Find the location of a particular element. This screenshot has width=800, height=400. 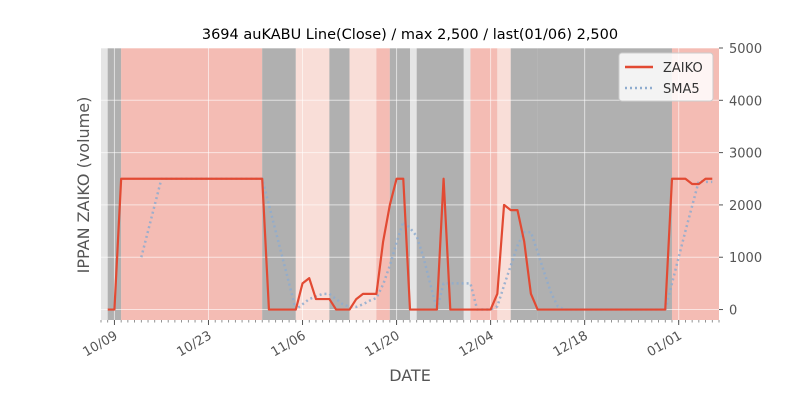

legend: ZAIKO SMA5 is located at coordinates (666, 77).